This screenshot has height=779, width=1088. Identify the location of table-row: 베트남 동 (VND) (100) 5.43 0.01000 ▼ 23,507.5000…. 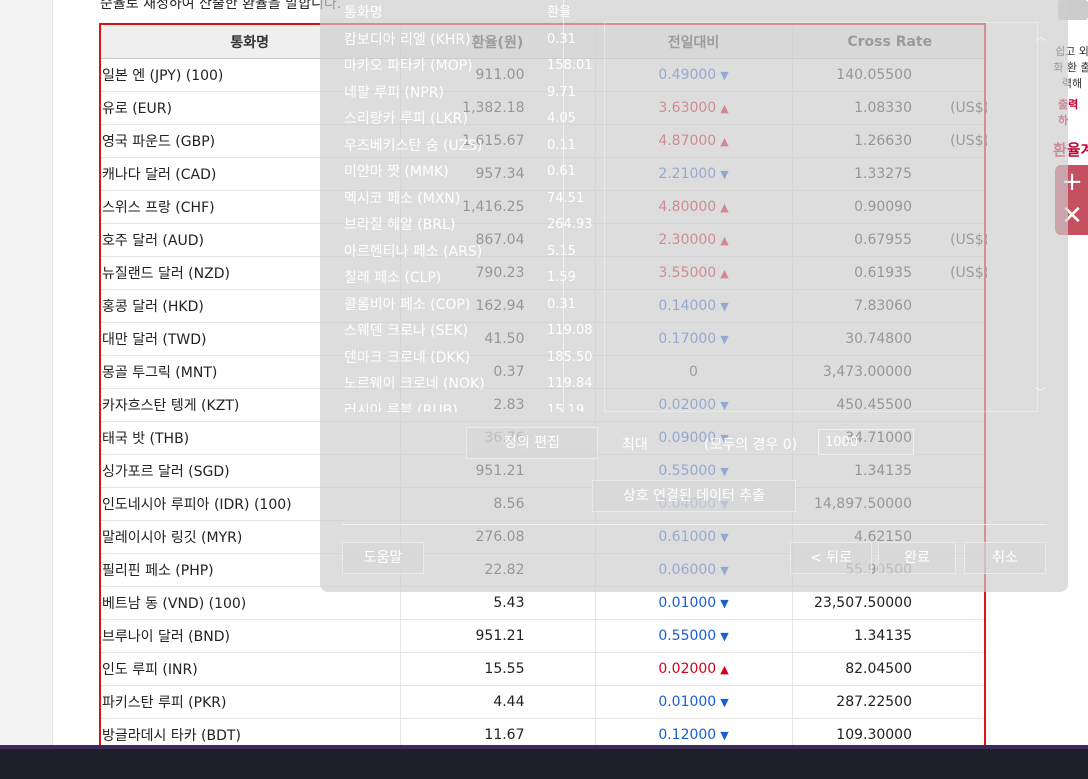
(543, 603).